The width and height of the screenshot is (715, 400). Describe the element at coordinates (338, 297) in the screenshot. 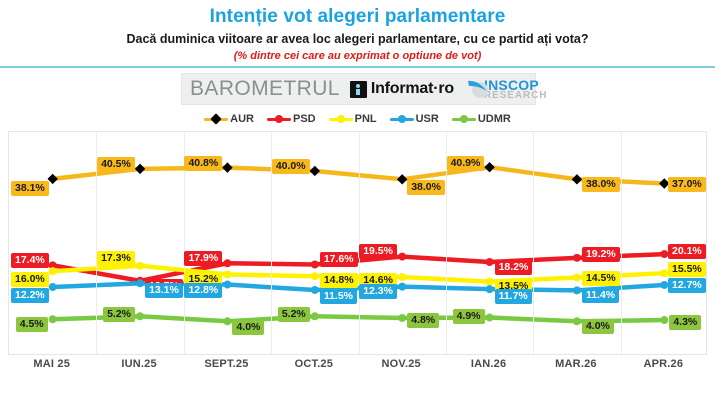

I see `data-label-usr: 11.5%` at that location.